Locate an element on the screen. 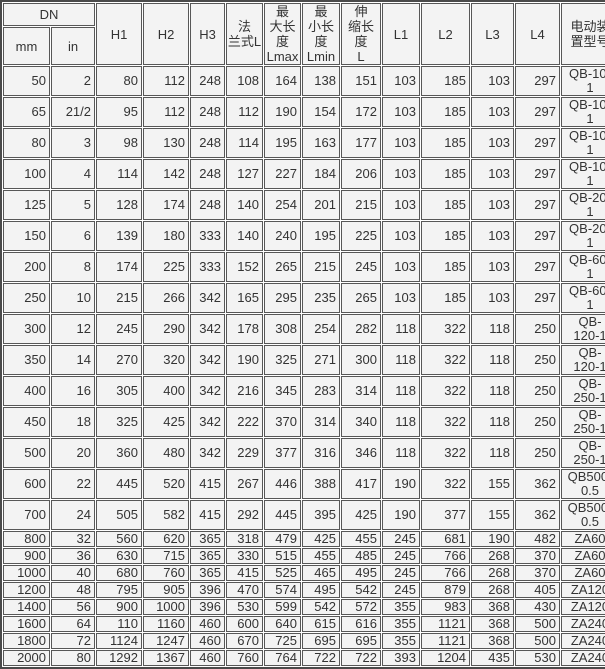 The image size is (605, 669). cell-in: 14 is located at coordinates (73, 360).